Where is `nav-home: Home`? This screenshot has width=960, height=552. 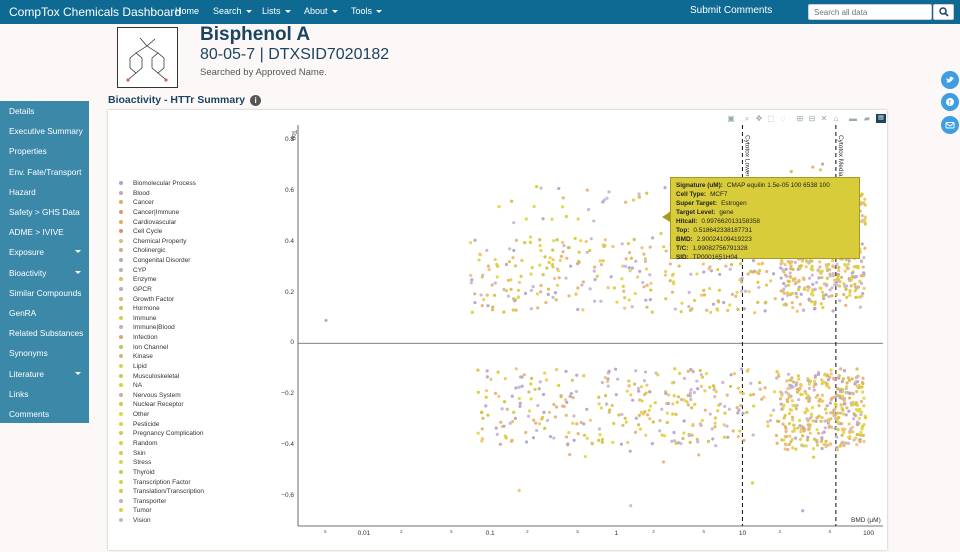
nav-home: Home is located at coordinates (187, 11).